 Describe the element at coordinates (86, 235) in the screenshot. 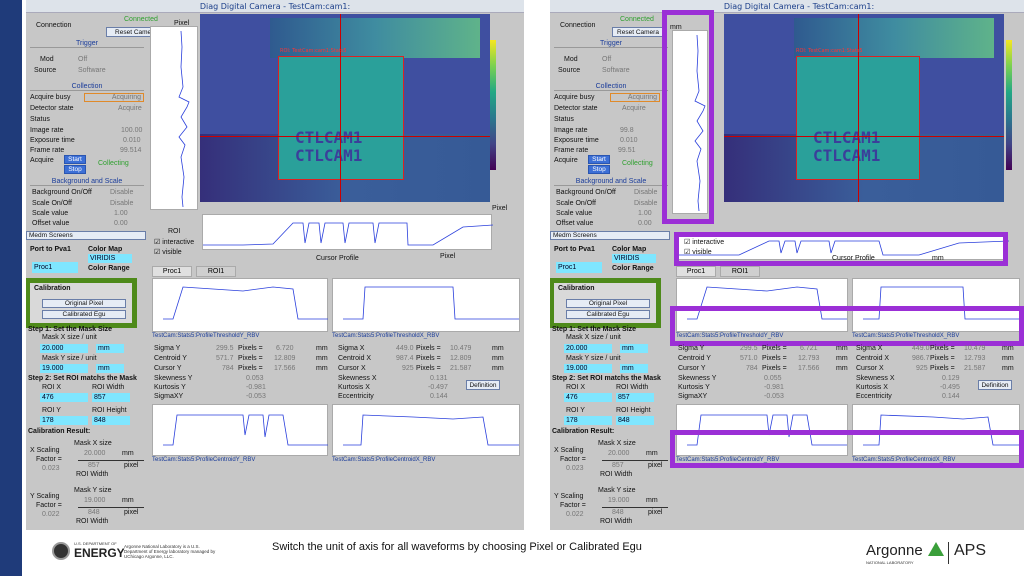

I see `medm-screens-dropdown: Medm Screens` at that location.